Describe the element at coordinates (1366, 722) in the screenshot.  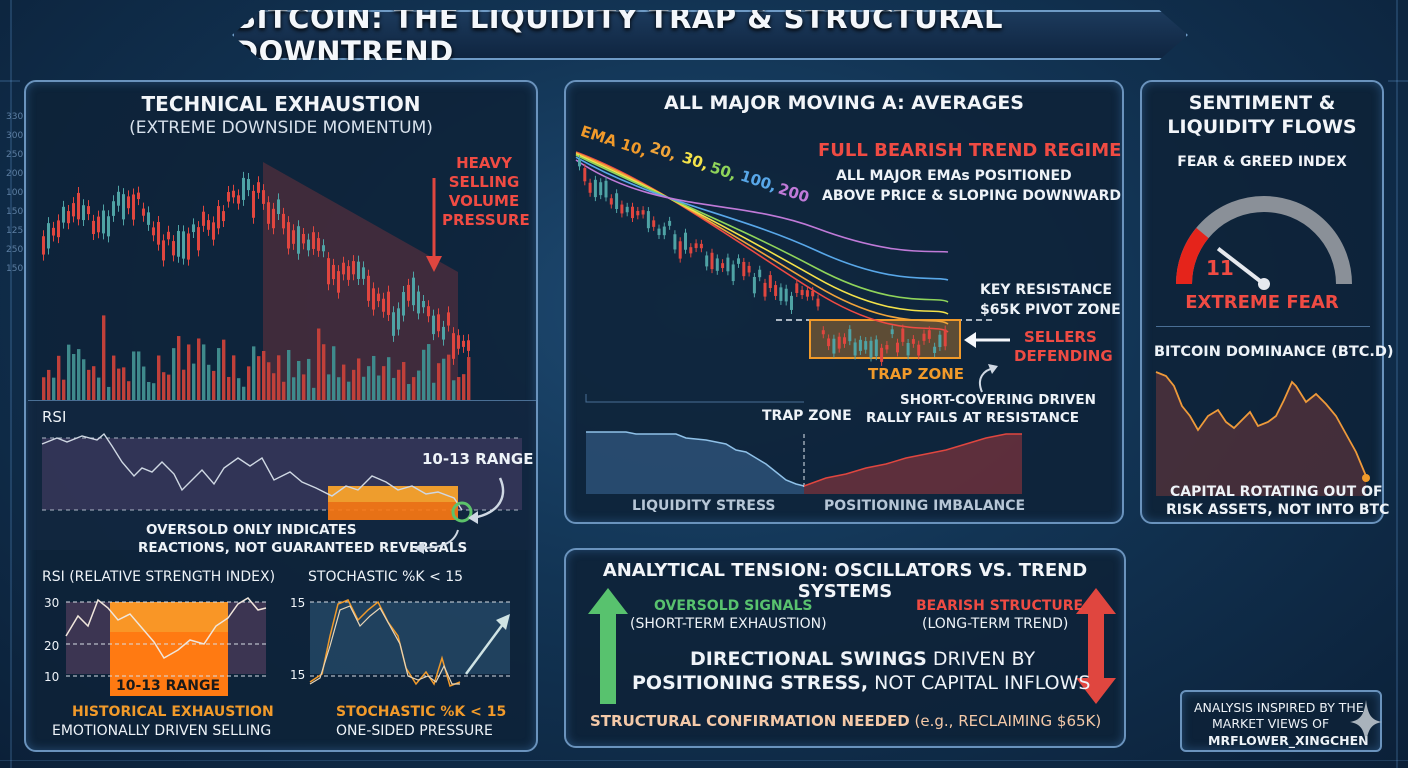
I see `sparkle-icon` at that location.